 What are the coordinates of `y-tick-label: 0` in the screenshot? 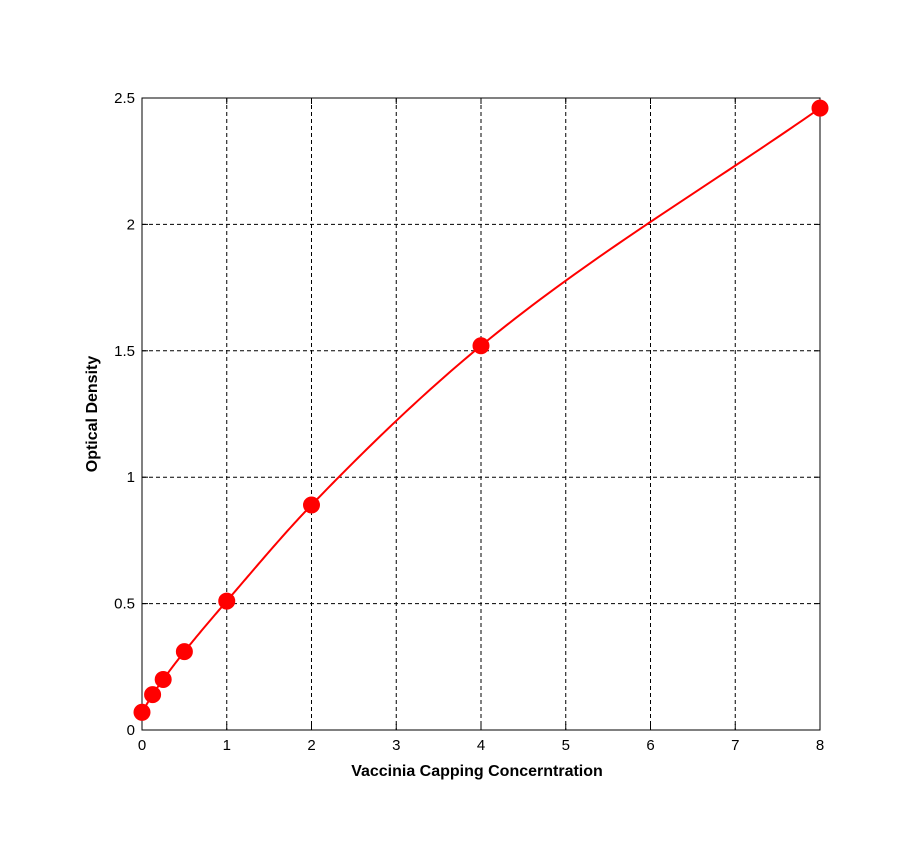 It's located at (131, 730).